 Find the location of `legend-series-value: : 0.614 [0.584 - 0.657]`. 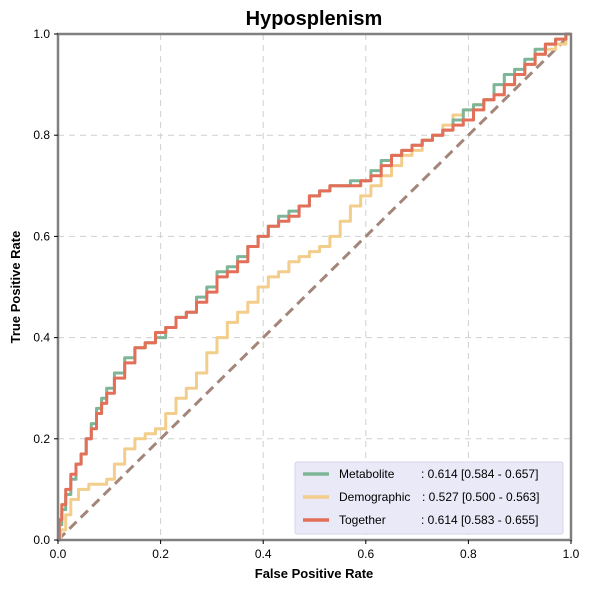

legend-series-value: : 0.614 [0.584 - 0.657] is located at coordinates (479, 474).